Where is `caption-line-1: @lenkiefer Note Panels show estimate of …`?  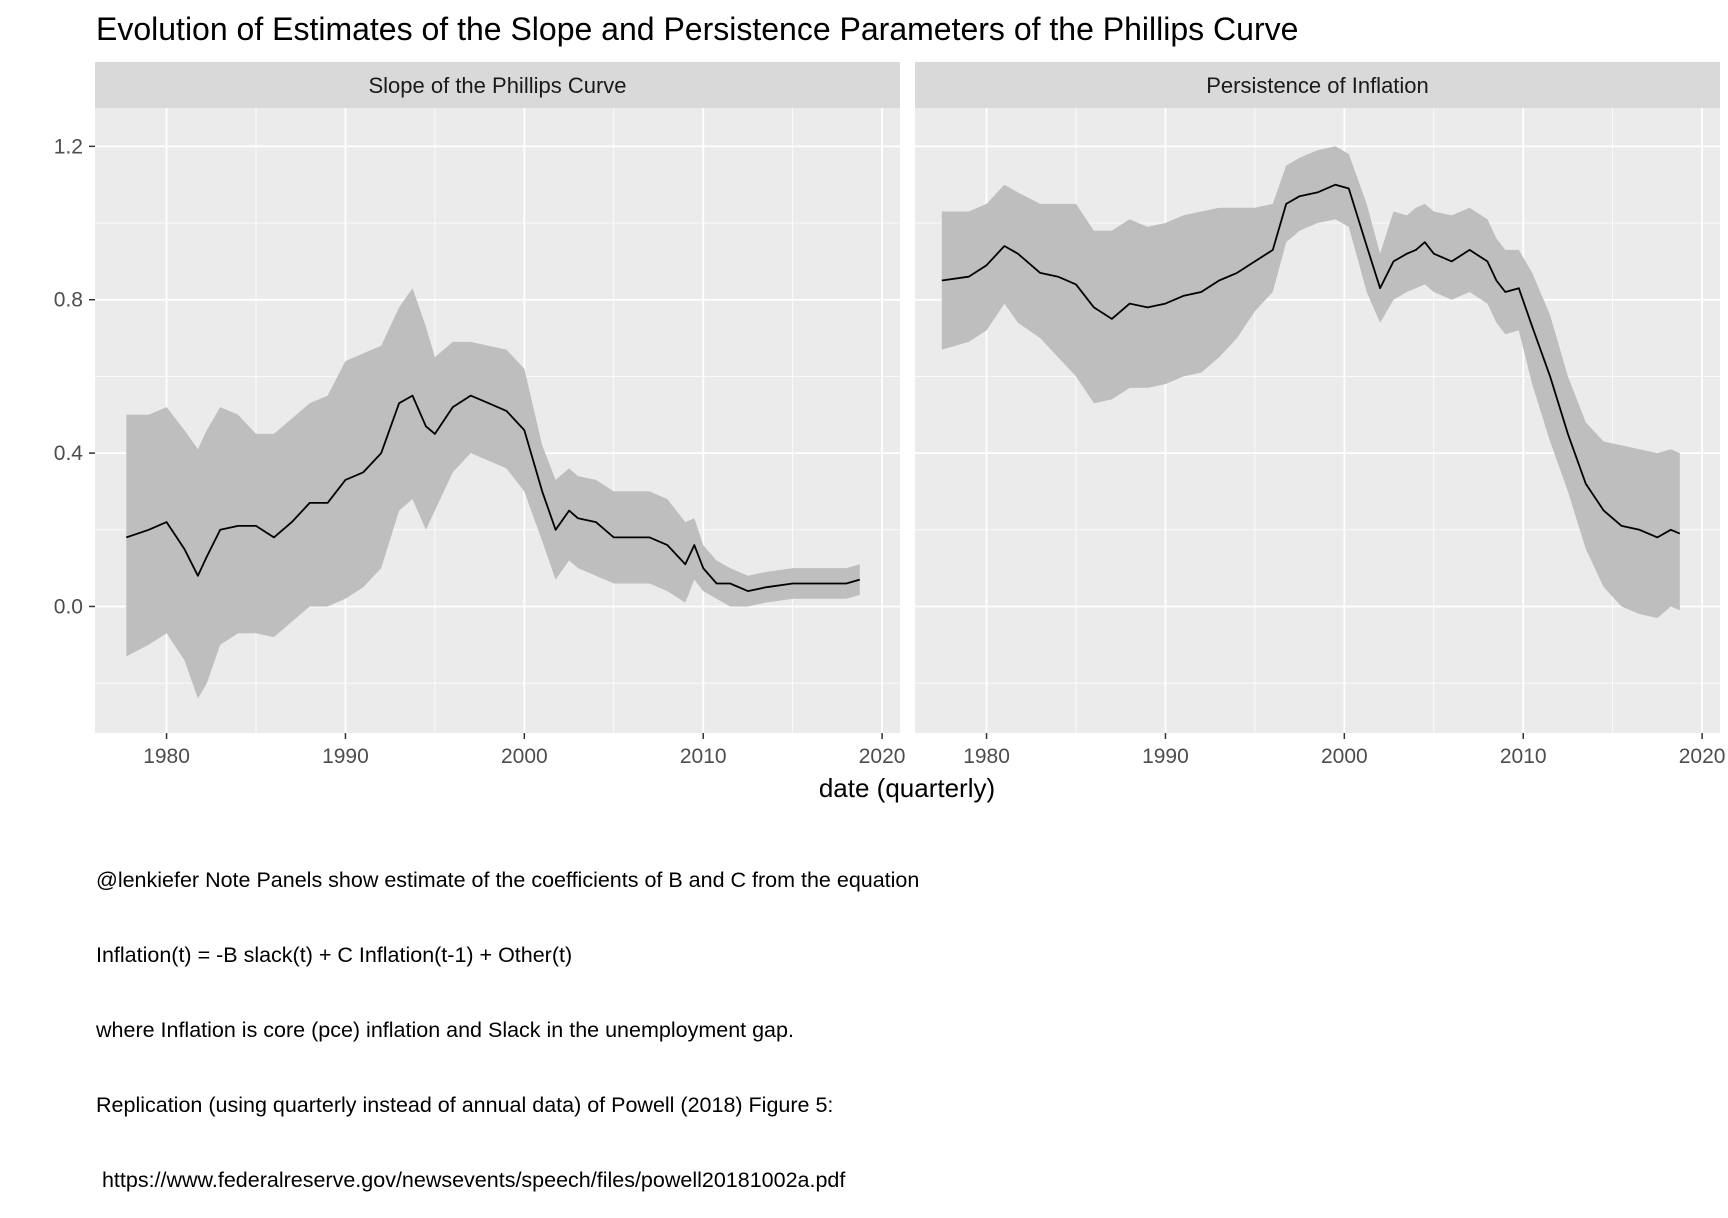
caption-line-1: @lenkiefer Note Panels show estimate of … is located at coordinates (508, 880).